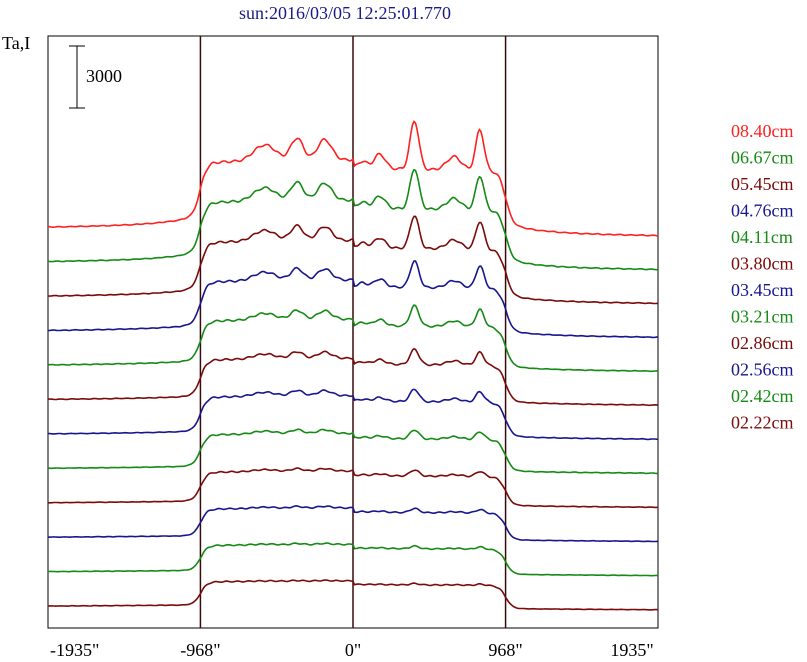  Describe the element at coordinates (762, 131) in the screenshot. I see `legend-entry: 08.40cm` at that location.